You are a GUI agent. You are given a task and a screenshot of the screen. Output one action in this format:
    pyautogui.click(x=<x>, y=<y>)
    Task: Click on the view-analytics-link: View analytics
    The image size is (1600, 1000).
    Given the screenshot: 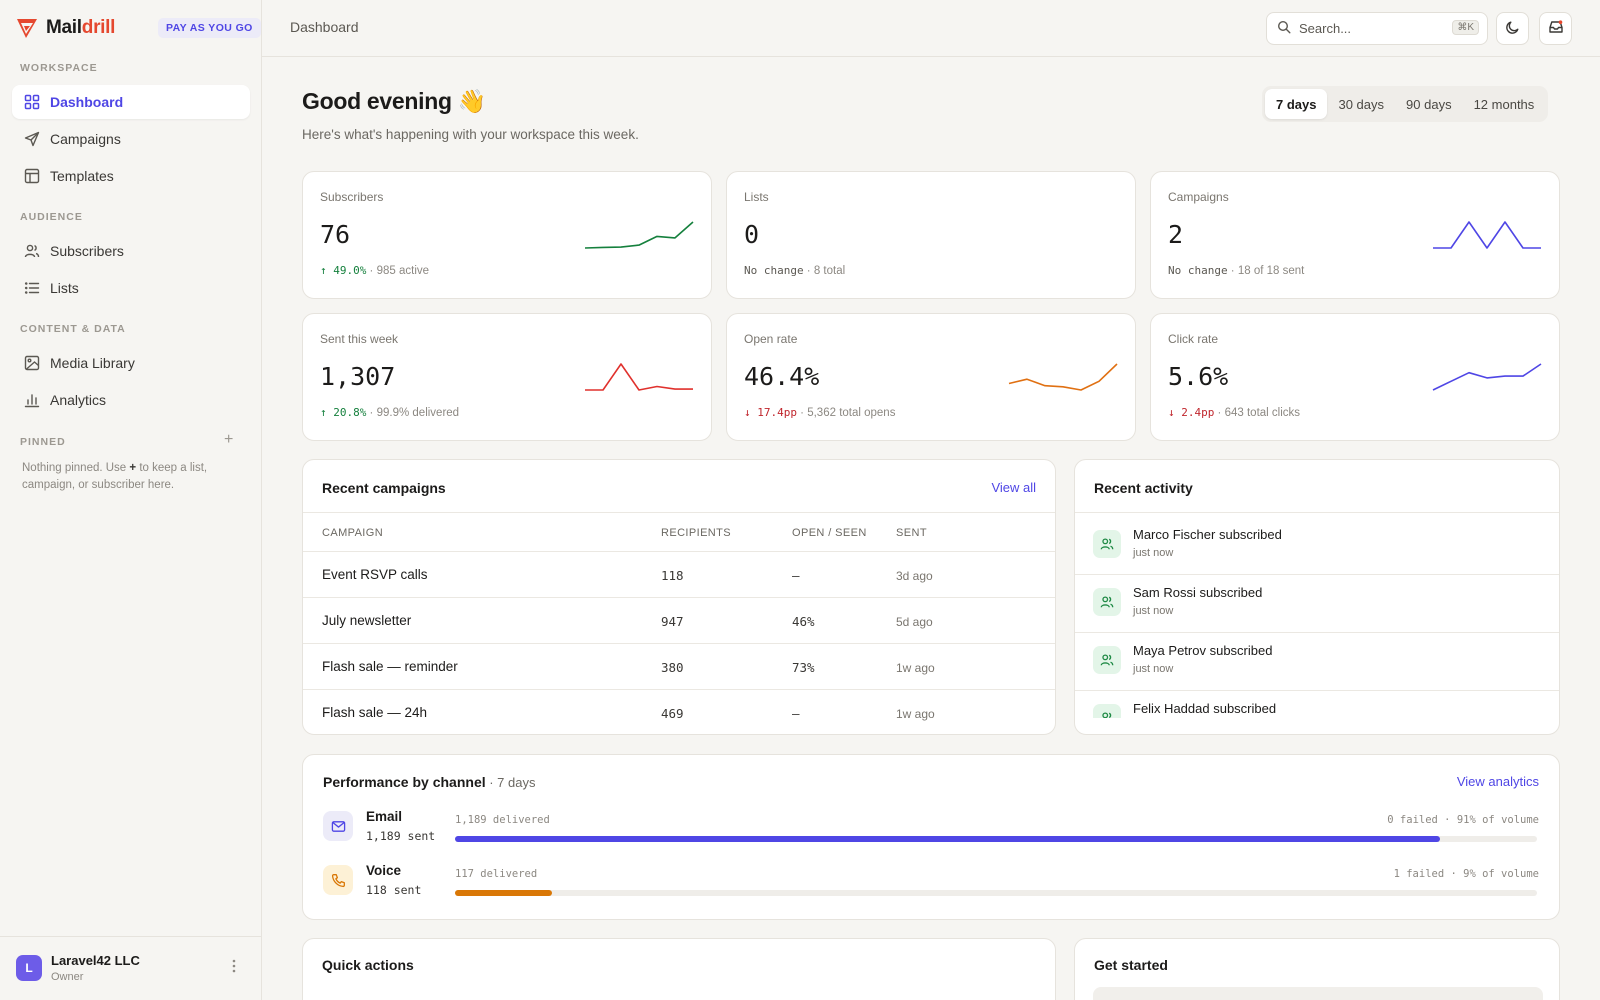 What is the action you would take?
    pyautogui.click(x=1497, y=781)
    